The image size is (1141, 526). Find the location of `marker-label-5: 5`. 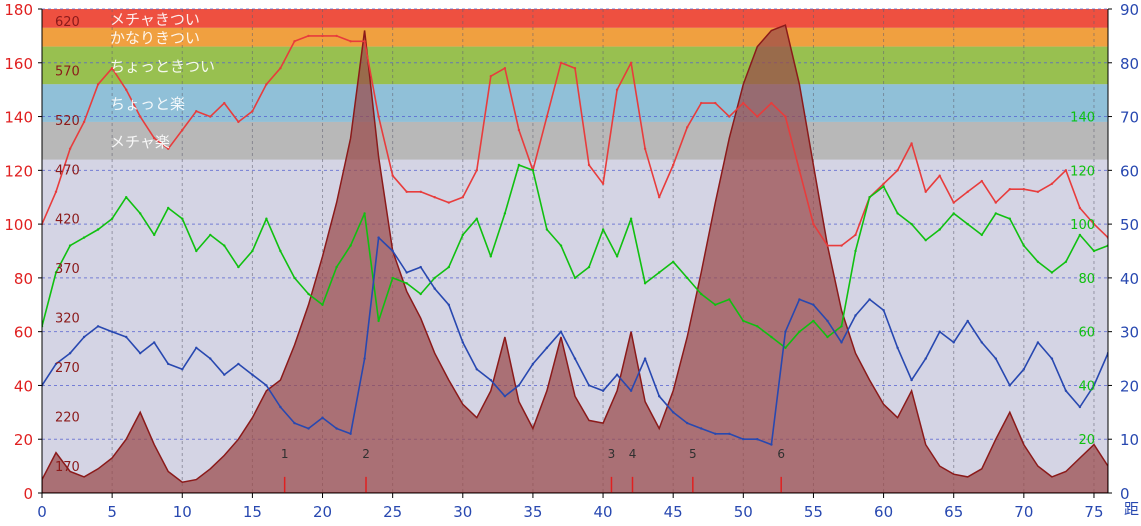

marker-label-5: 5 is located at coordinates (693, 454).